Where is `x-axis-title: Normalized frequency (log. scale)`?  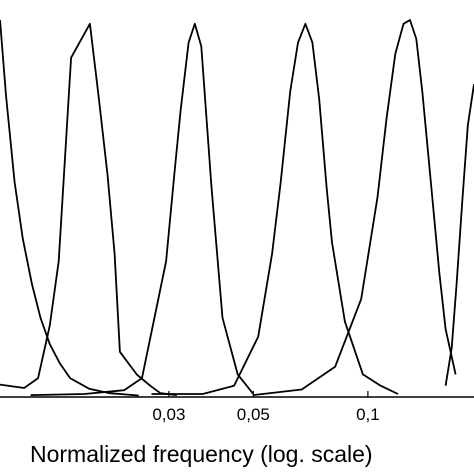
x-axis-title: Normalized frequency (log. scale) is located at coordinates (201, 454).